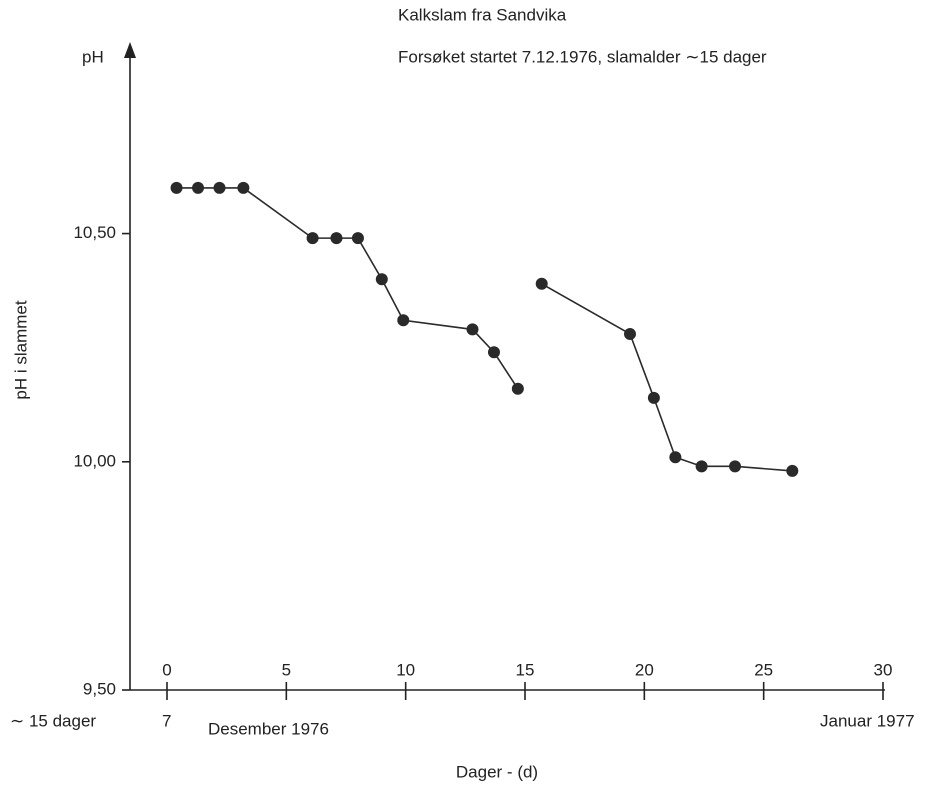 This screenshot has width=952, height=795. I want to click on x-tick-label: 5, so click(286, 669).